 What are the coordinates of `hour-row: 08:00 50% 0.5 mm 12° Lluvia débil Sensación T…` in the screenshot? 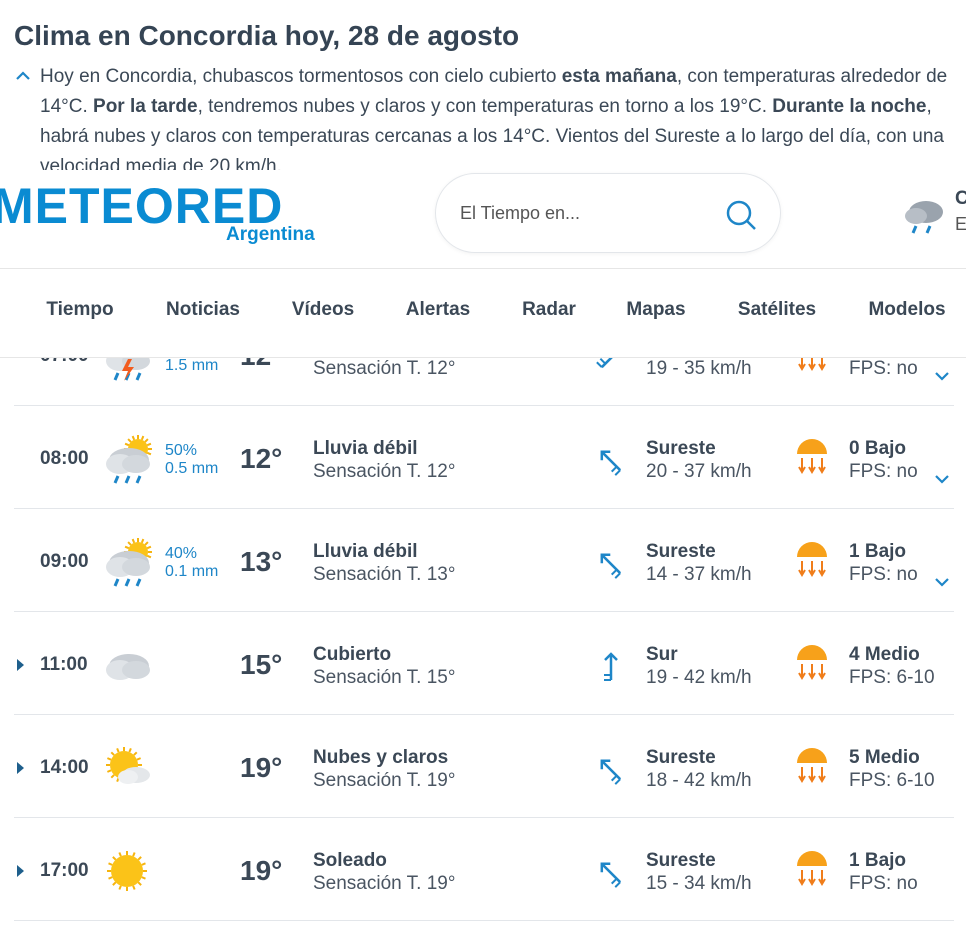 It's located at (483, 457).